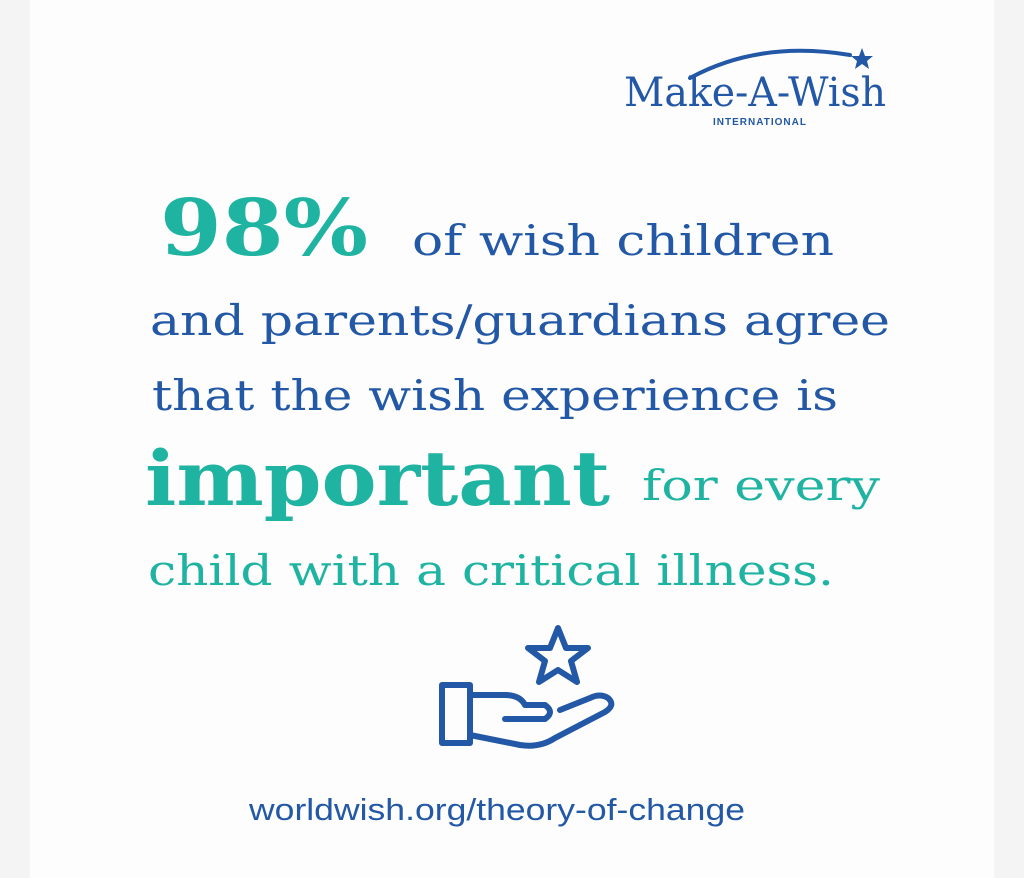 This screenshot has width=1024, height=878. I want to click on statement-emphasis: important, so click(377, 478).